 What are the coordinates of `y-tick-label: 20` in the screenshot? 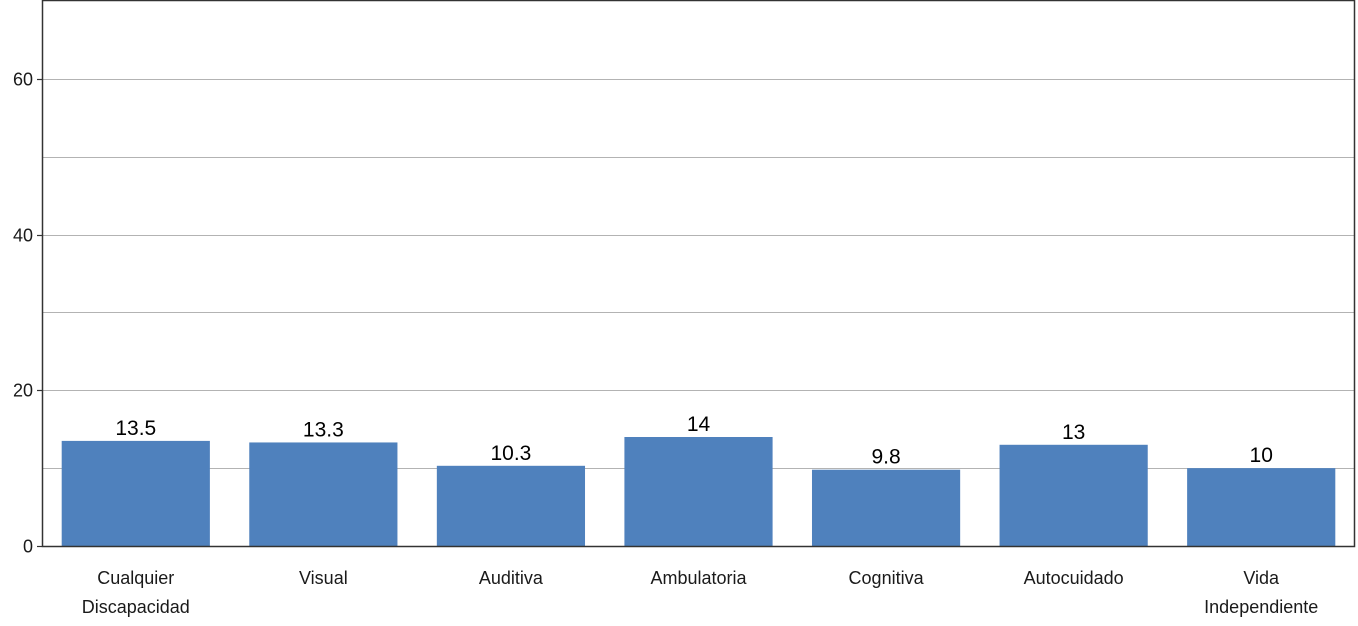 It's located at (23, 391).